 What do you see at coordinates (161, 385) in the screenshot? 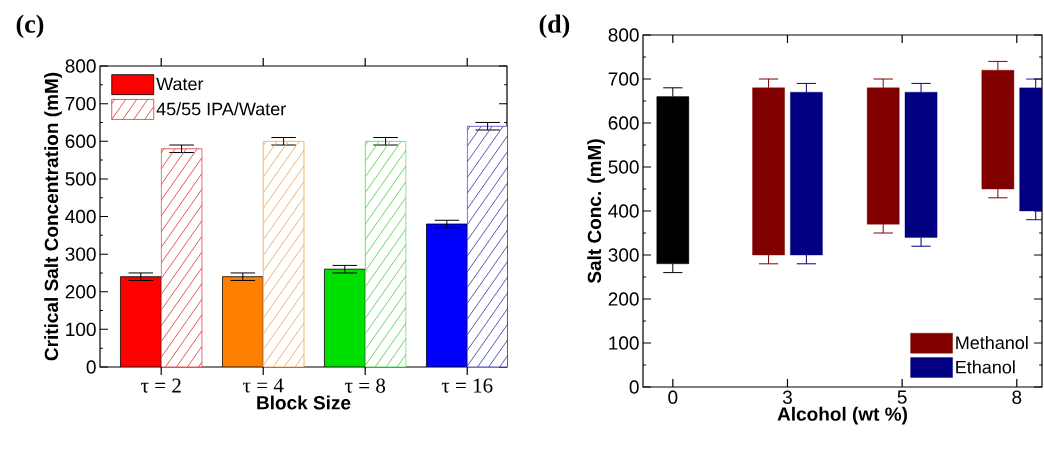
I see `x-tick-label: τ = 2` at bounding box center [161, 385].